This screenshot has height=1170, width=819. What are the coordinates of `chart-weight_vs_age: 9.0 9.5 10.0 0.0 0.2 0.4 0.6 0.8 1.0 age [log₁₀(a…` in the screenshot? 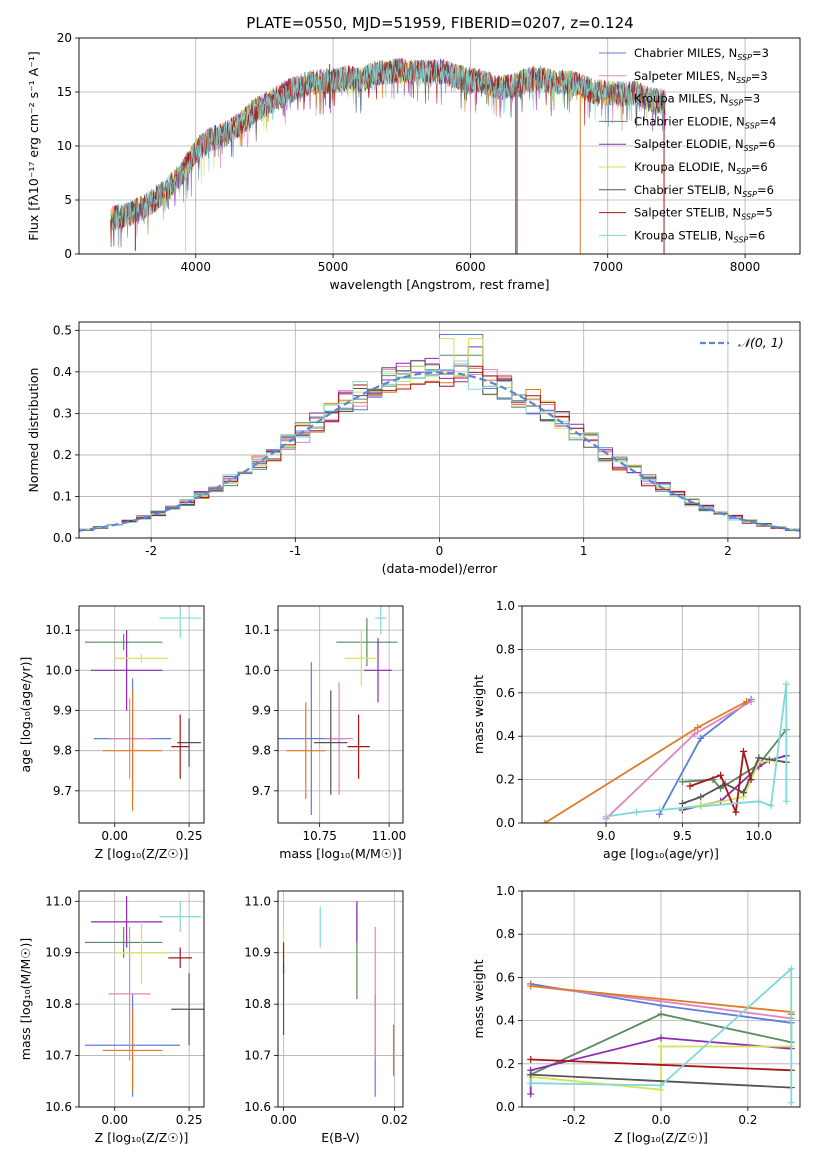 It's located at (636, 730).